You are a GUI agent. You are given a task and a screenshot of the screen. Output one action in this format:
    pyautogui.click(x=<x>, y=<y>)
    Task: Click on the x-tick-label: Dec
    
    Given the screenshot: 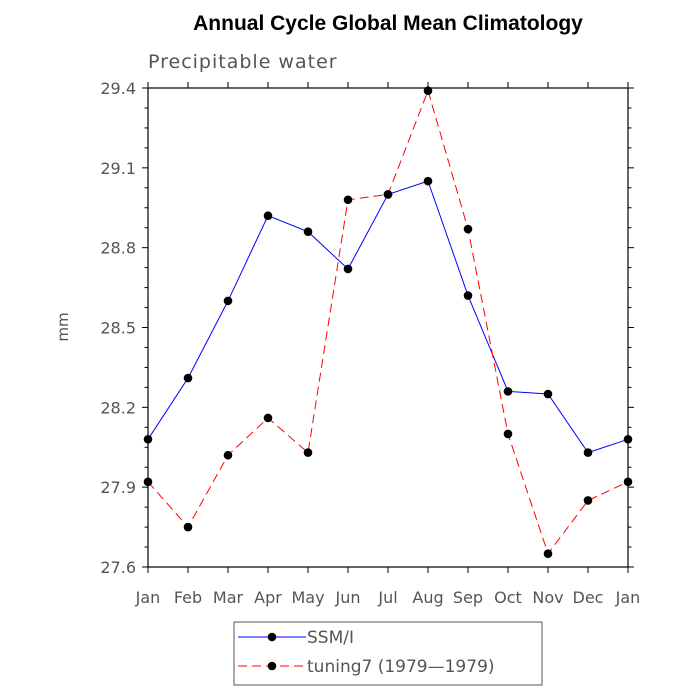 What is the action you would take?
    pyautogui.click(x=588, y=597)
    